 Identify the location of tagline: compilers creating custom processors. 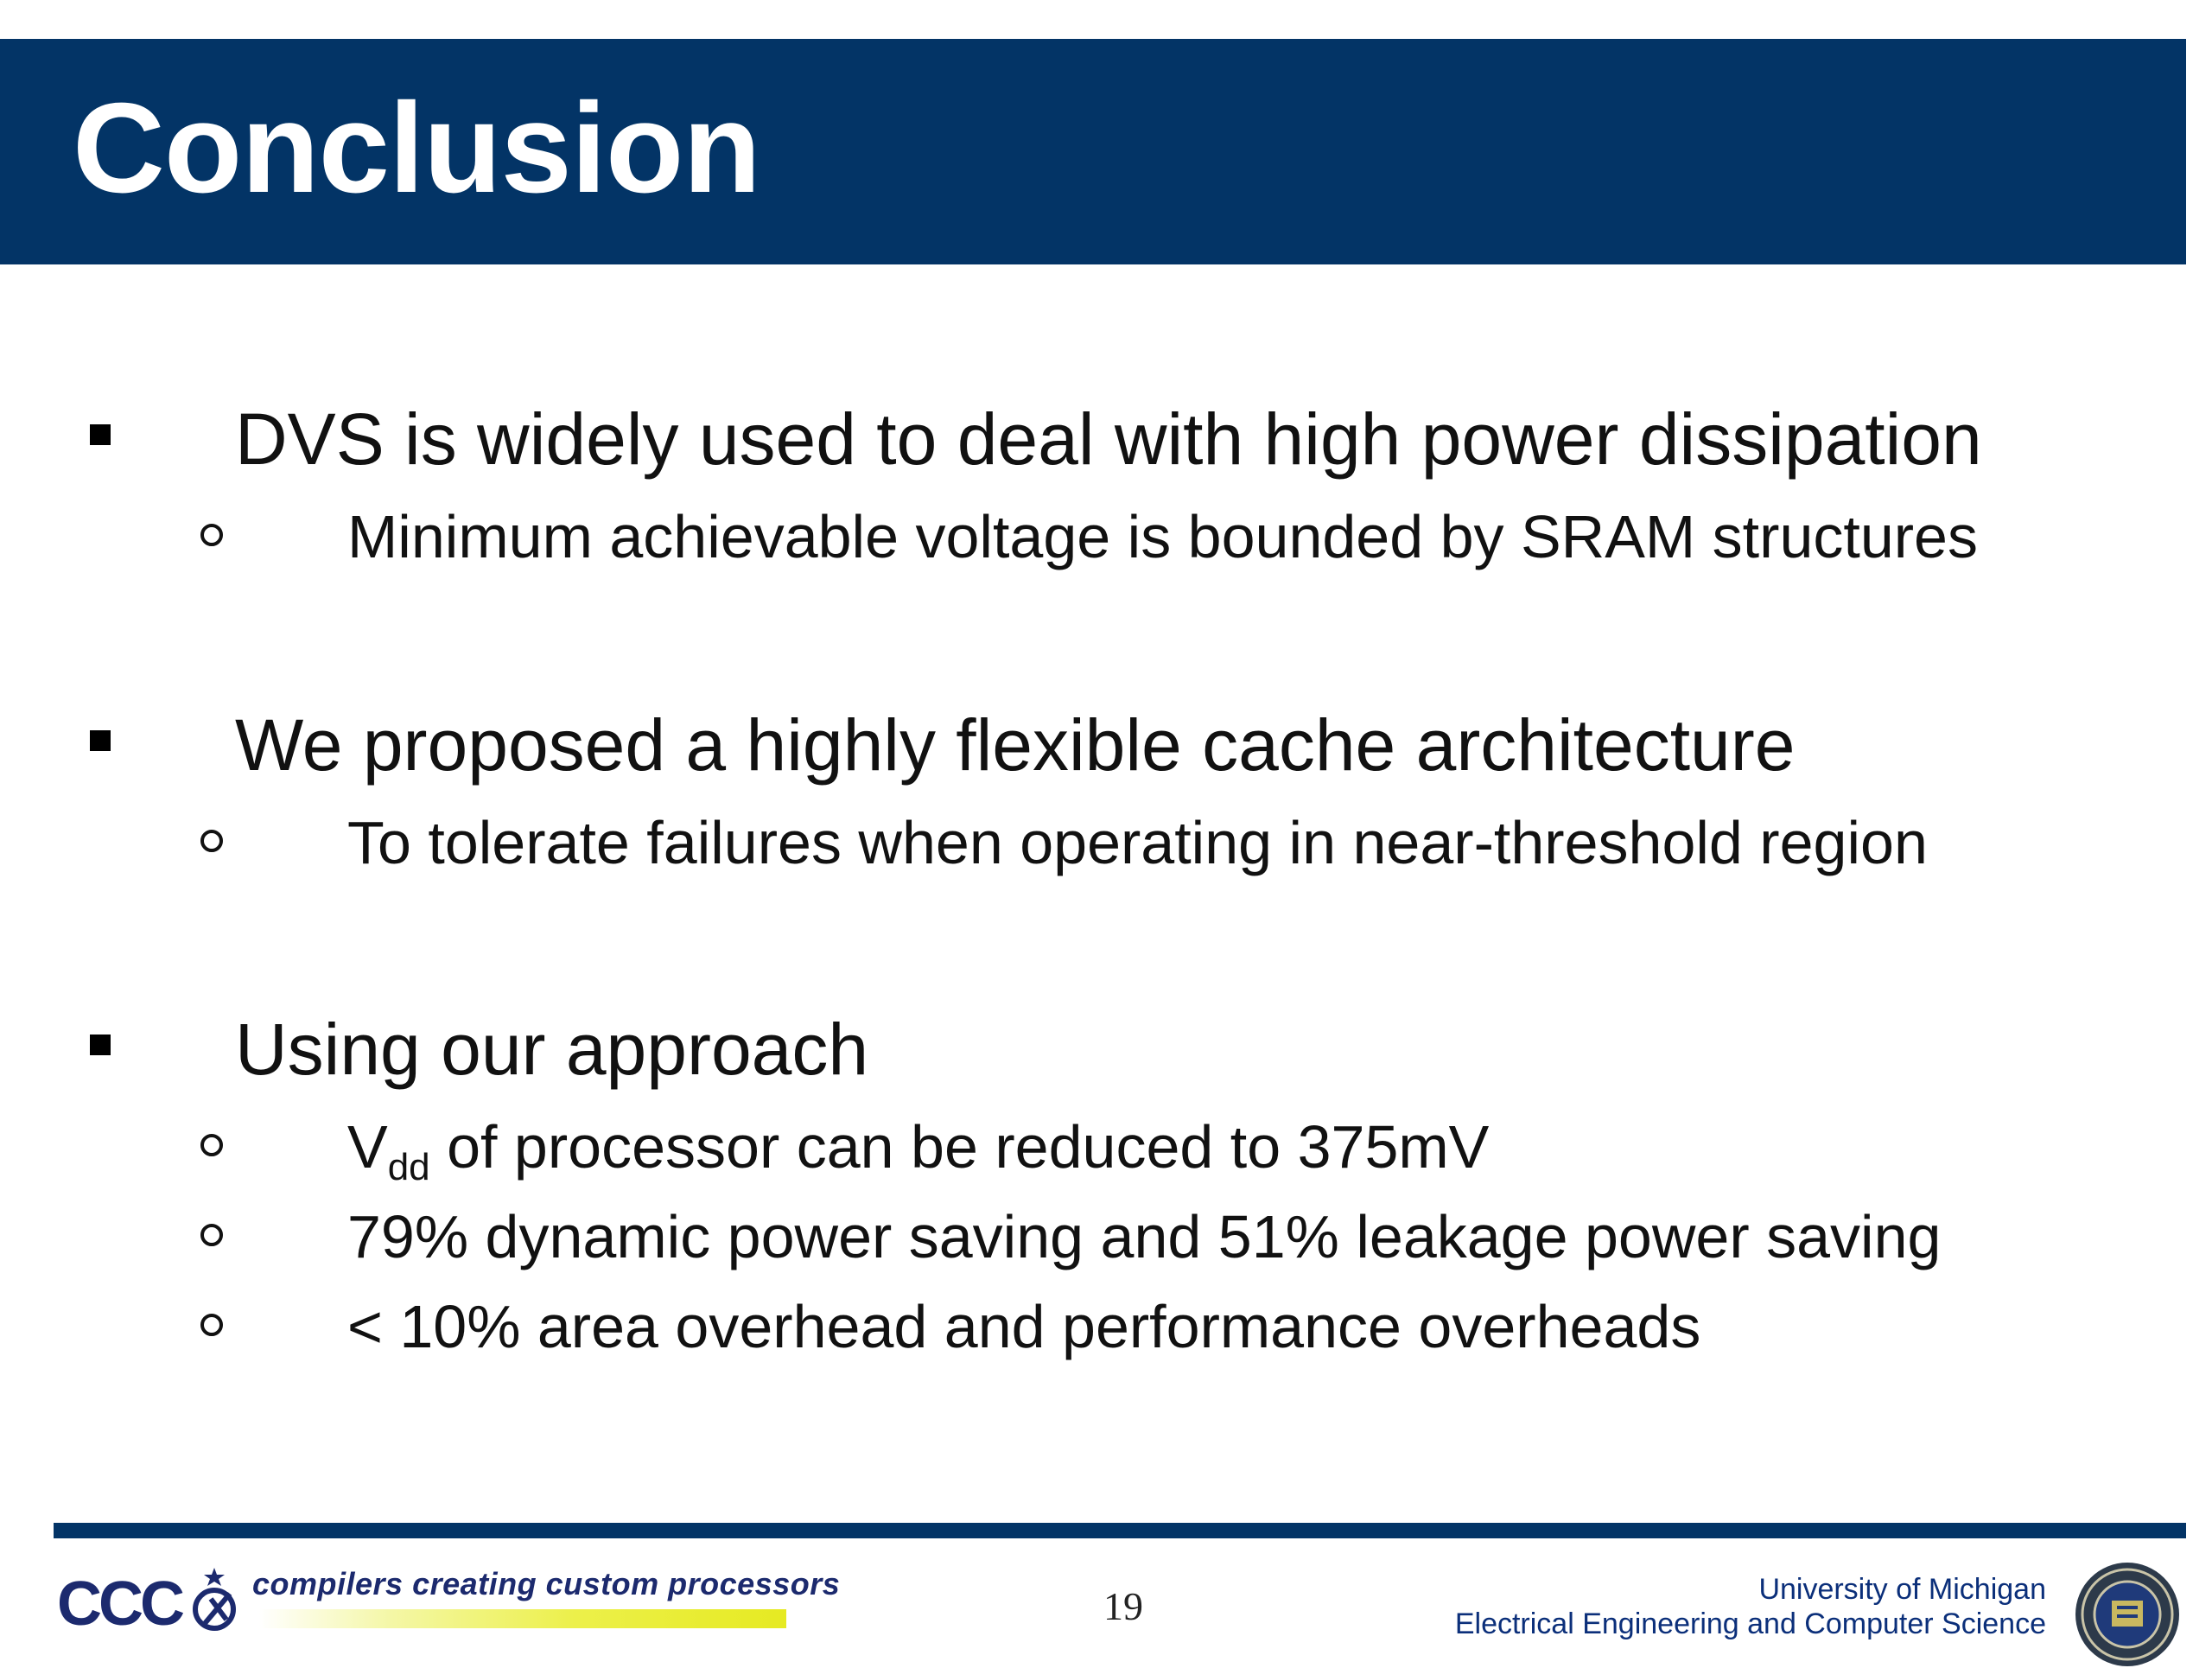
(546, 1583).